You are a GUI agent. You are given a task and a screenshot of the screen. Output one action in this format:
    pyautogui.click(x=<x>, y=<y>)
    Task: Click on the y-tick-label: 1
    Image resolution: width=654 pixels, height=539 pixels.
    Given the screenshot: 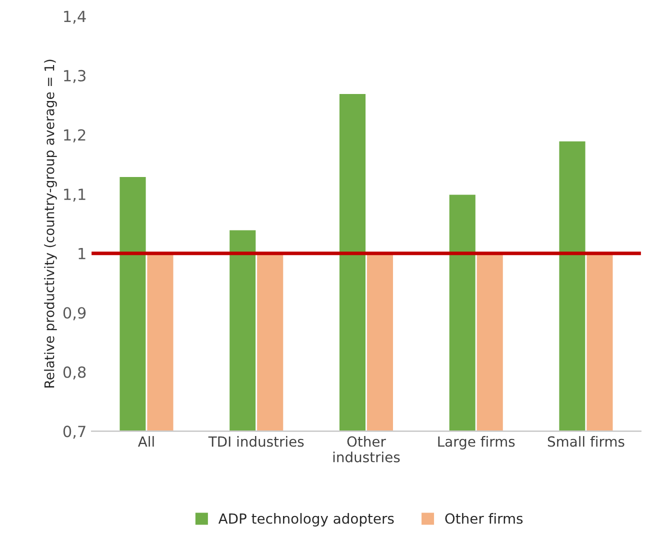 What is the action you would take?
    pyautogui.click(x=82, y=254)
    